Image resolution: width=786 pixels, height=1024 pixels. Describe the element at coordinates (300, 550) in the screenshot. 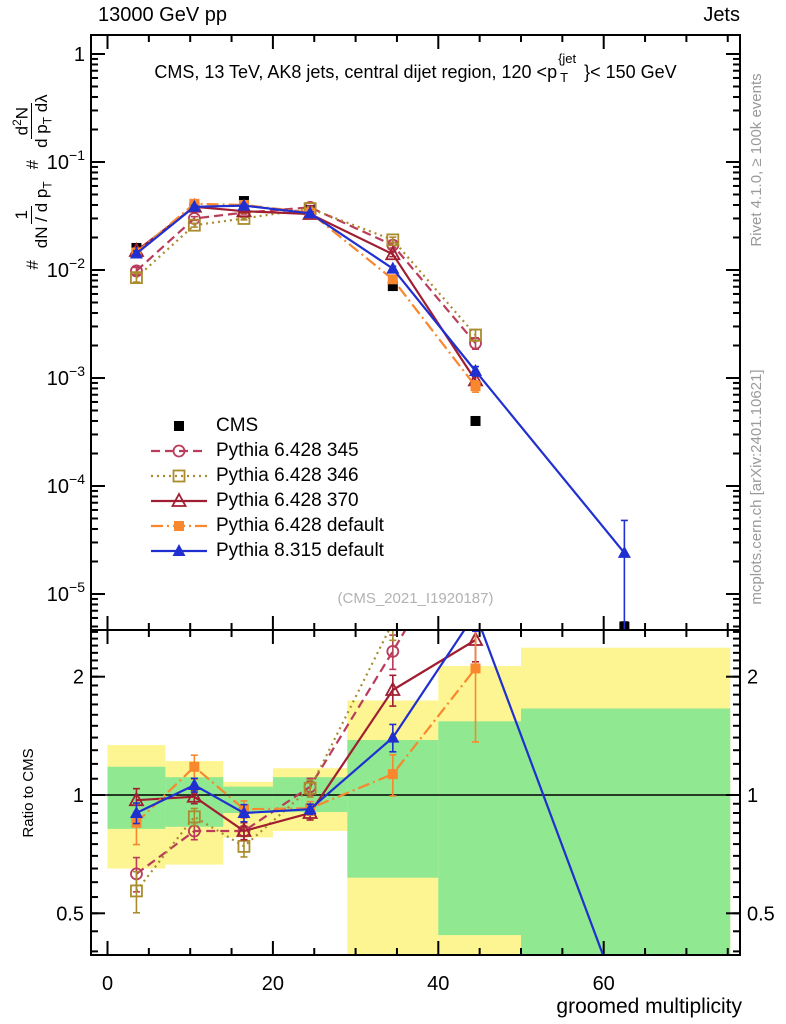

I see `legend-label: Pythia 8.315 default` at that location.